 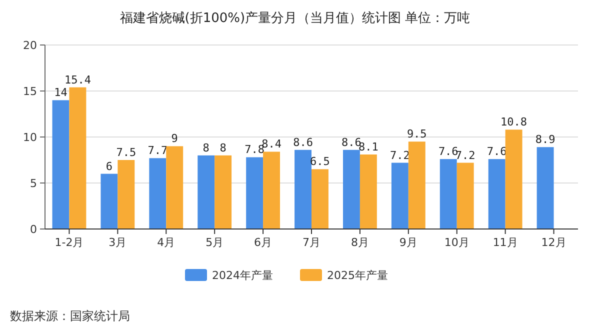 I want to click on x-tick-label: 9月, so click(x=408, y=242).